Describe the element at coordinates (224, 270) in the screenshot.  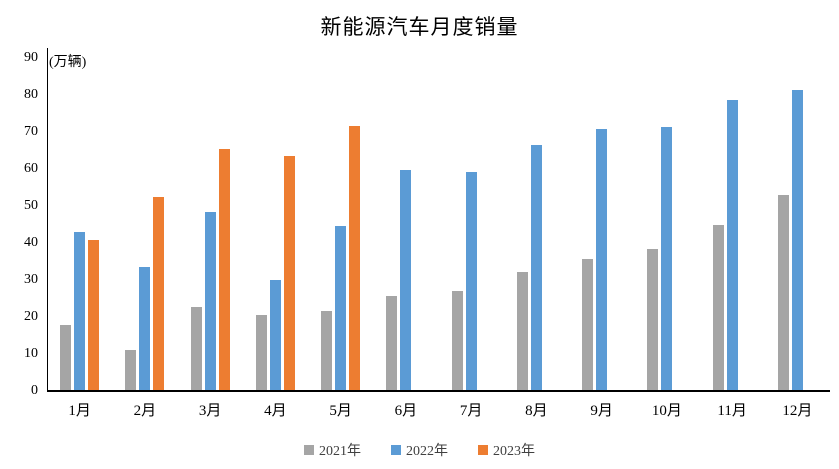
I see `bar-2023年-3月` at that location.